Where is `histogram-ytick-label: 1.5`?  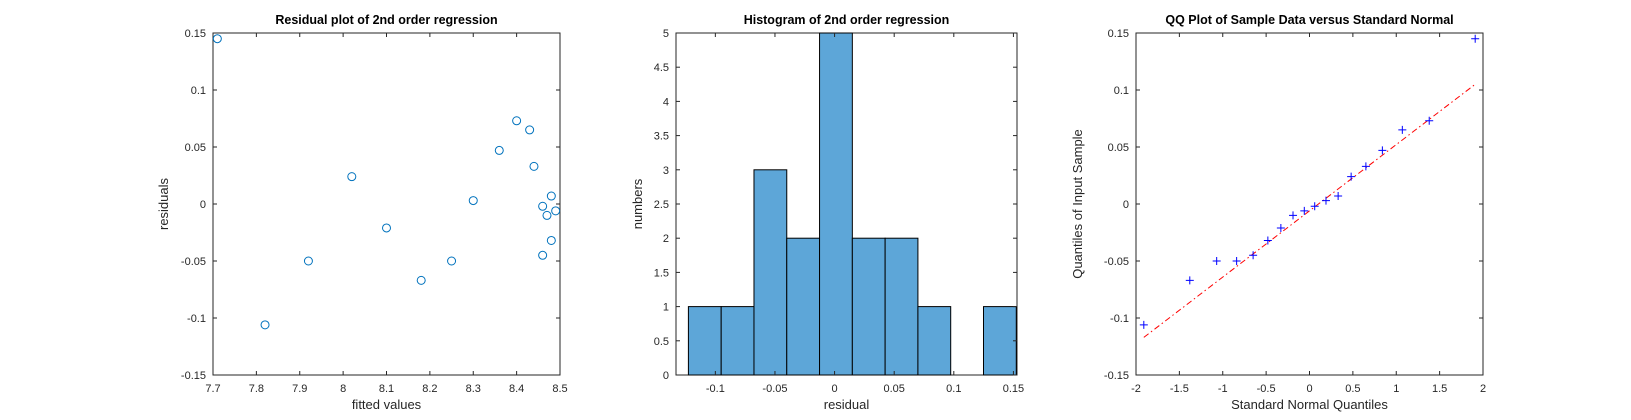
histogram-ytick-label: 1.5 is located at coordinates (661, 273).